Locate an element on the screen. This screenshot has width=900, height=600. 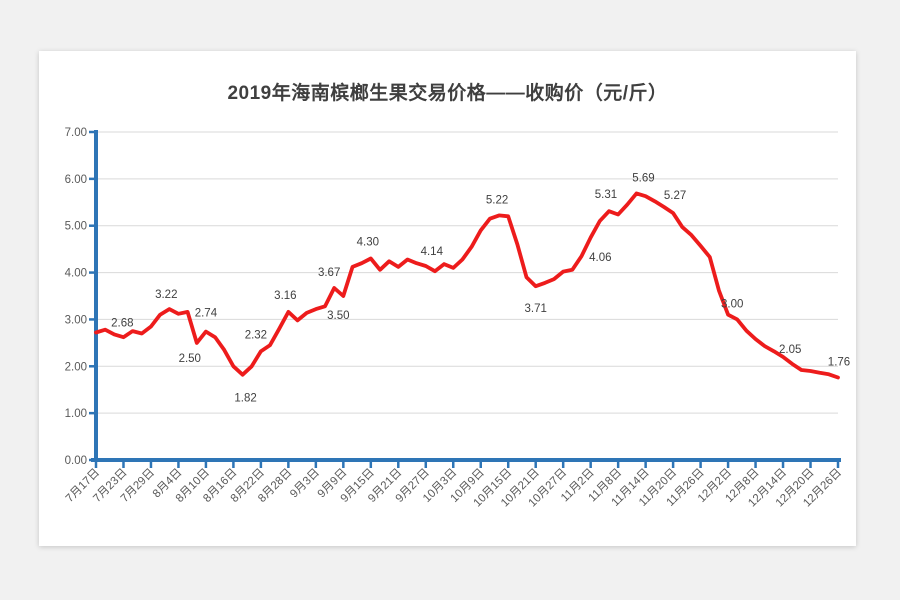
point-label: 4.14 is located at coordinates (432, 252).